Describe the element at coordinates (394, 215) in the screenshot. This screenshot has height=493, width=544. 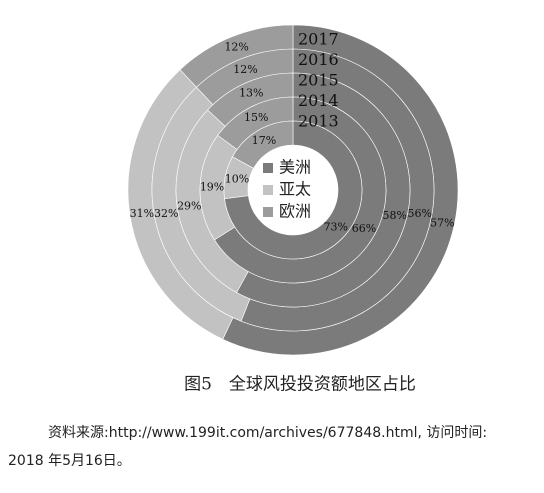
I see `data-label: 58%` at that location.